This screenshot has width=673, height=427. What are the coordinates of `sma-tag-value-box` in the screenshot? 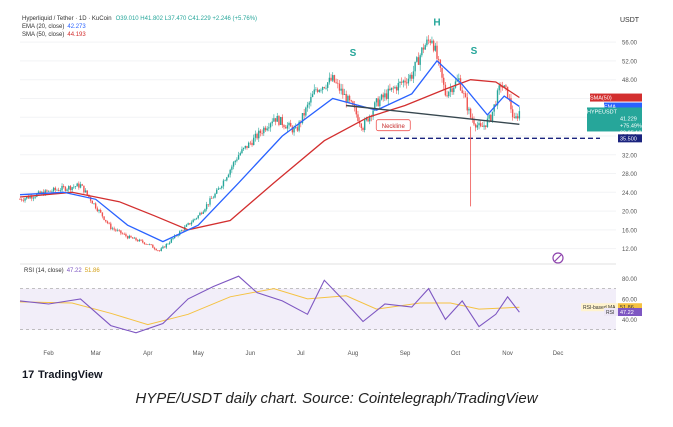 It's located at (630, 97).